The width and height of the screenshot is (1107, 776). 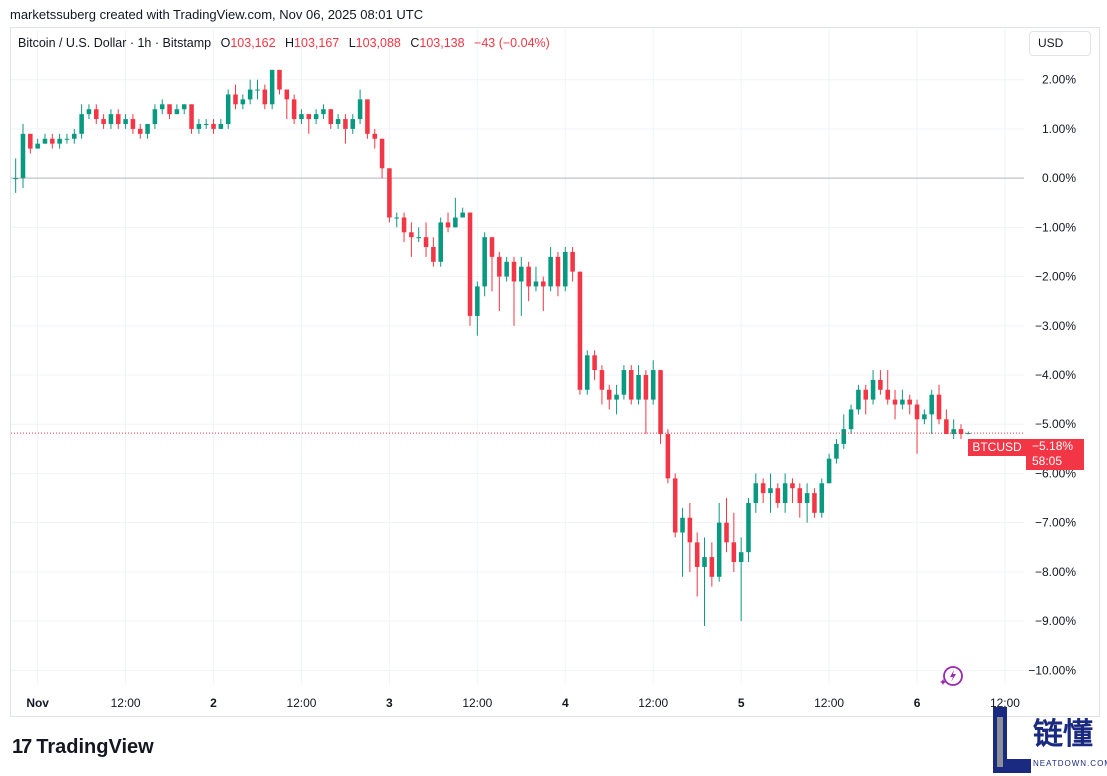 I want to click on tradingview-logo: 17 TradingView, so click(x=83, y=747).